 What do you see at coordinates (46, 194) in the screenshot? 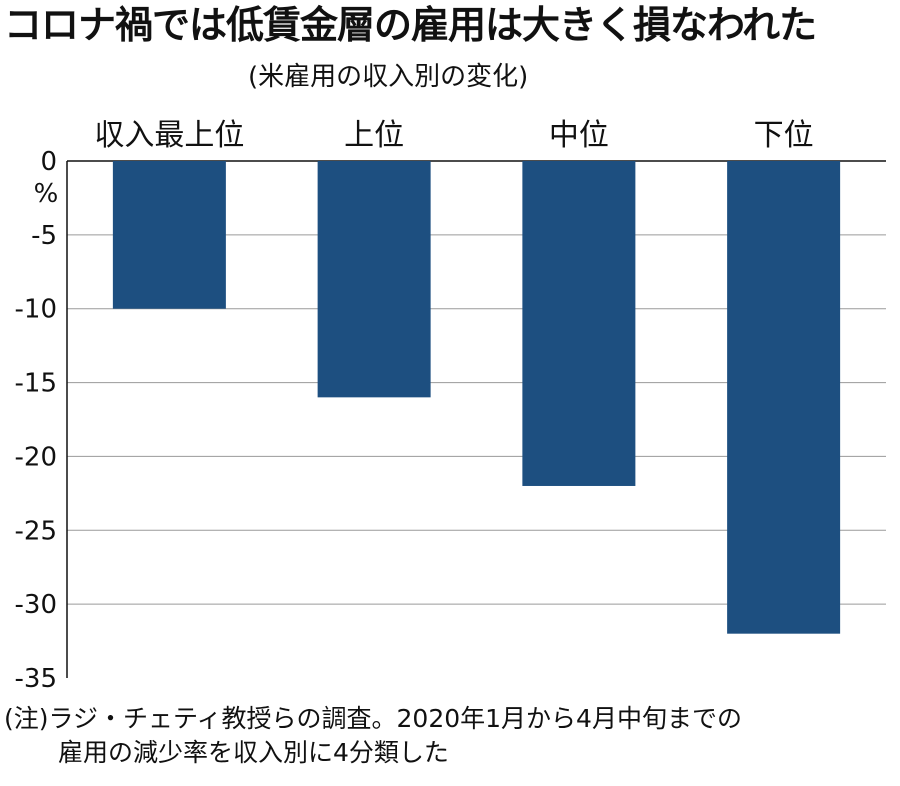
I see `y-axis-unit: %` at bounding box center [46, 194].